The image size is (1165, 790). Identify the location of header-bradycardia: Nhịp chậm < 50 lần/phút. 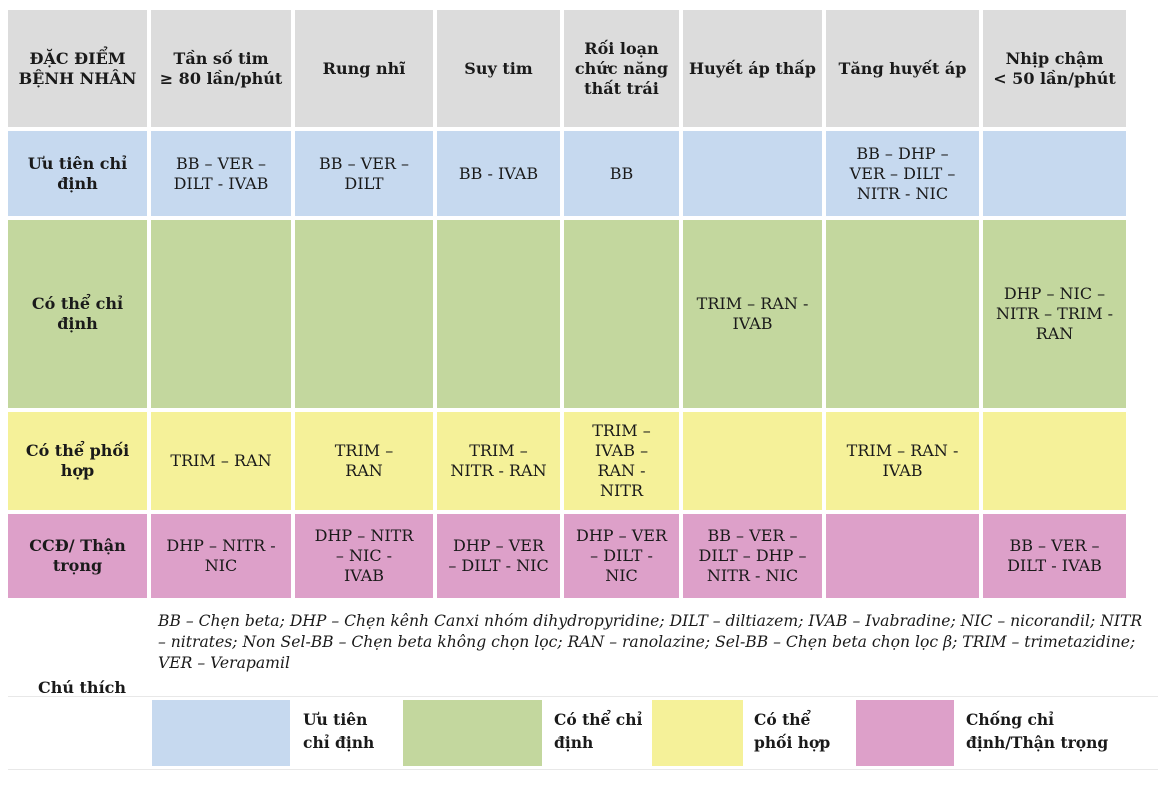
(1054, 68).